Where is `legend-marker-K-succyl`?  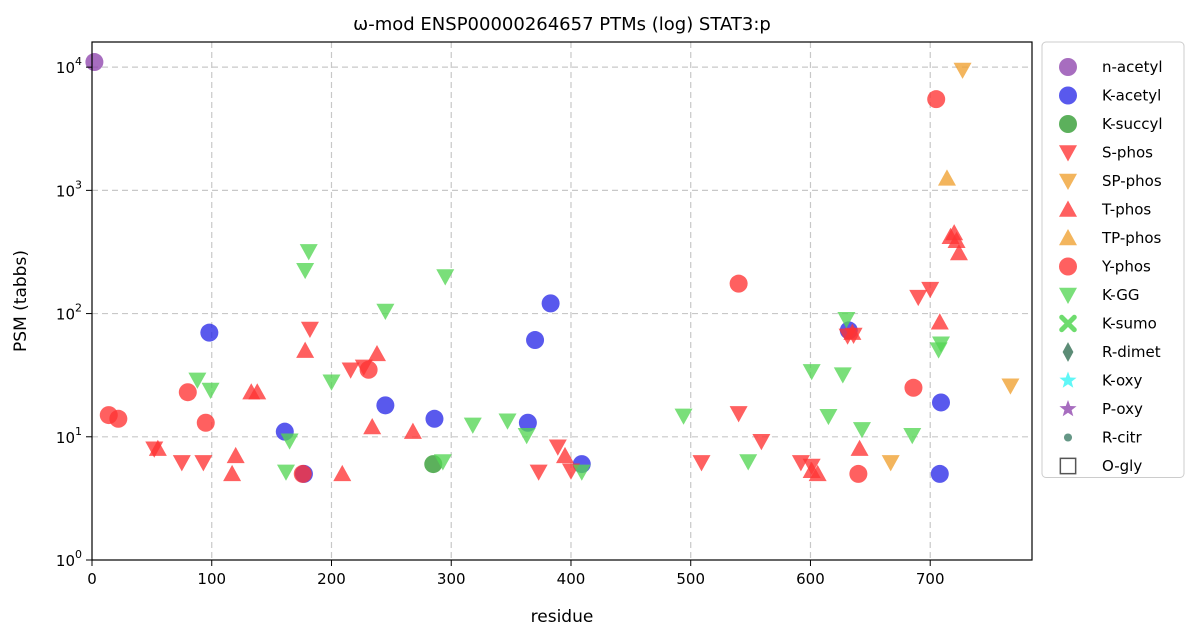
legend-marker-K-succyl is located at coordinates (1068, 124).